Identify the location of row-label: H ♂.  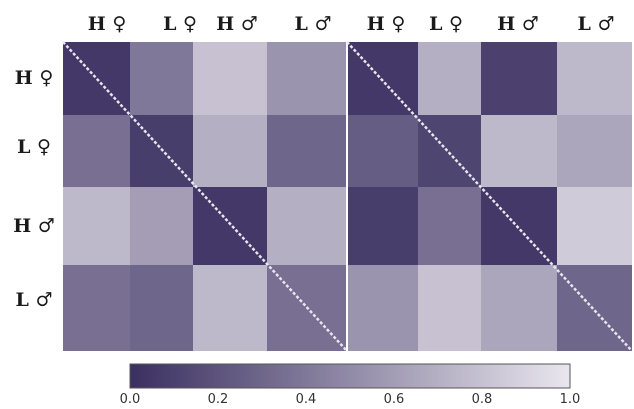
(34, 226).